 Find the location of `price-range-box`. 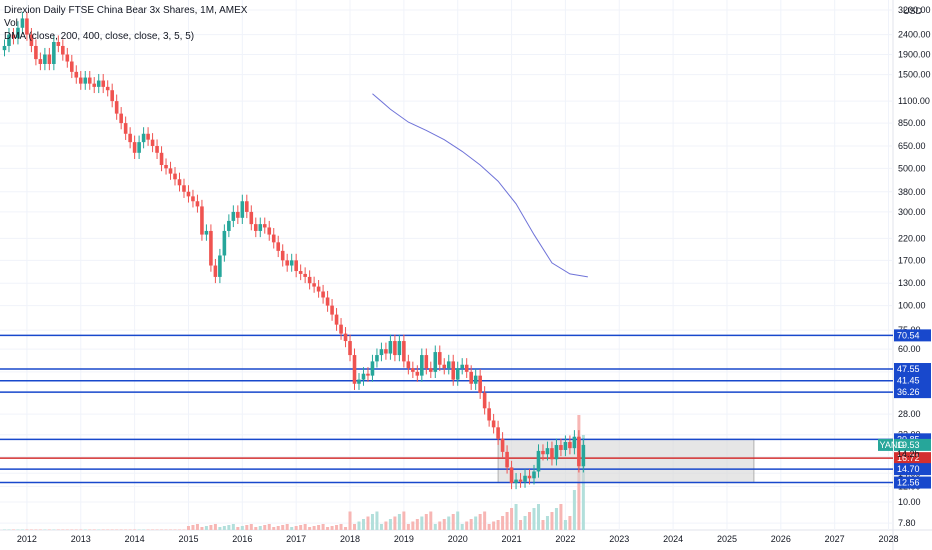

price-range-box is located at coordinates (626, 461).